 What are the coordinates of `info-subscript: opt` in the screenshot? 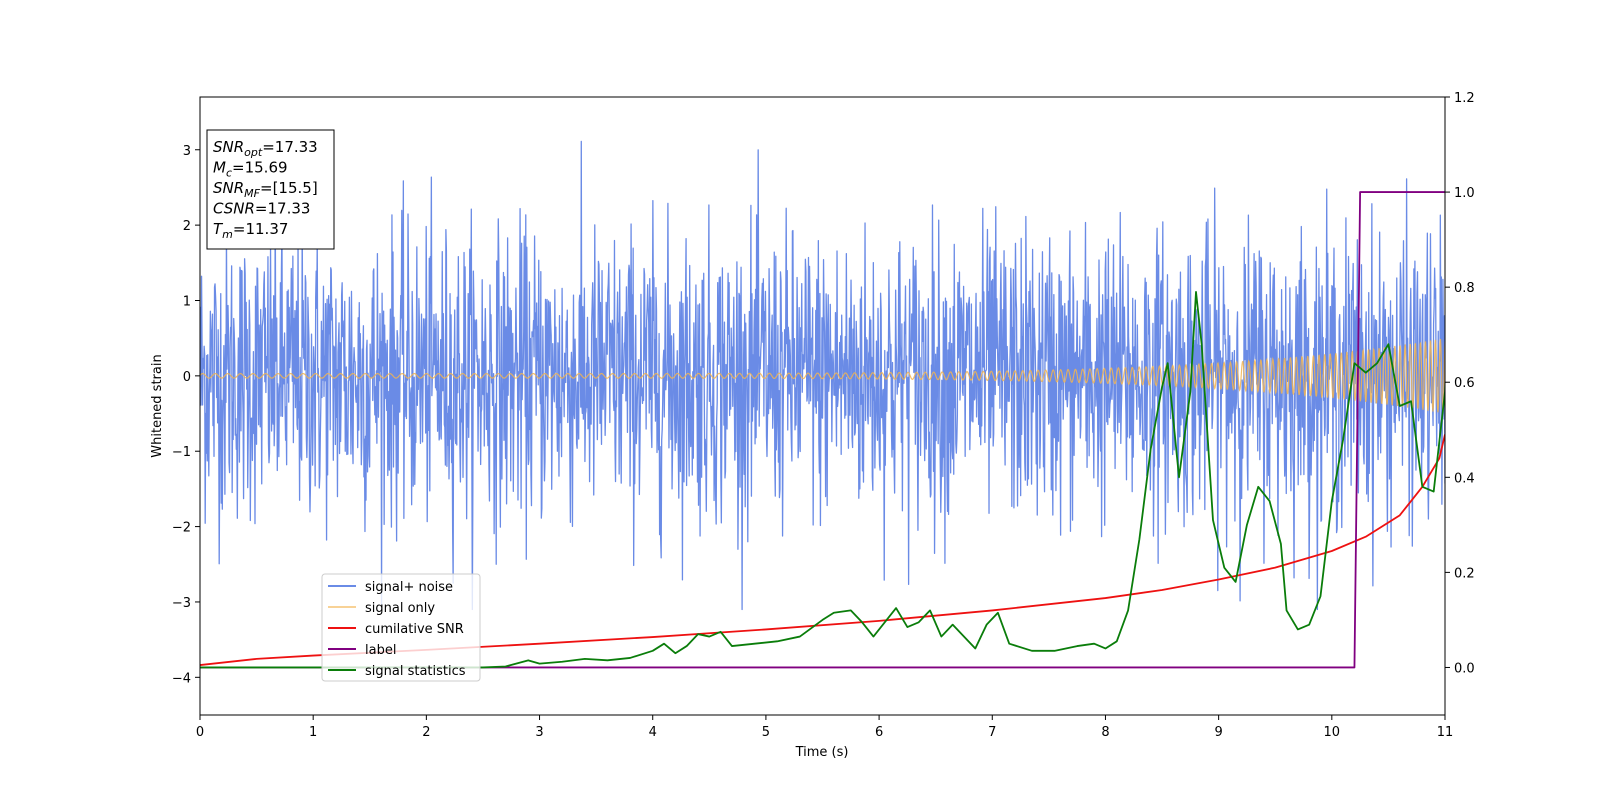 It's located at (253, 152).